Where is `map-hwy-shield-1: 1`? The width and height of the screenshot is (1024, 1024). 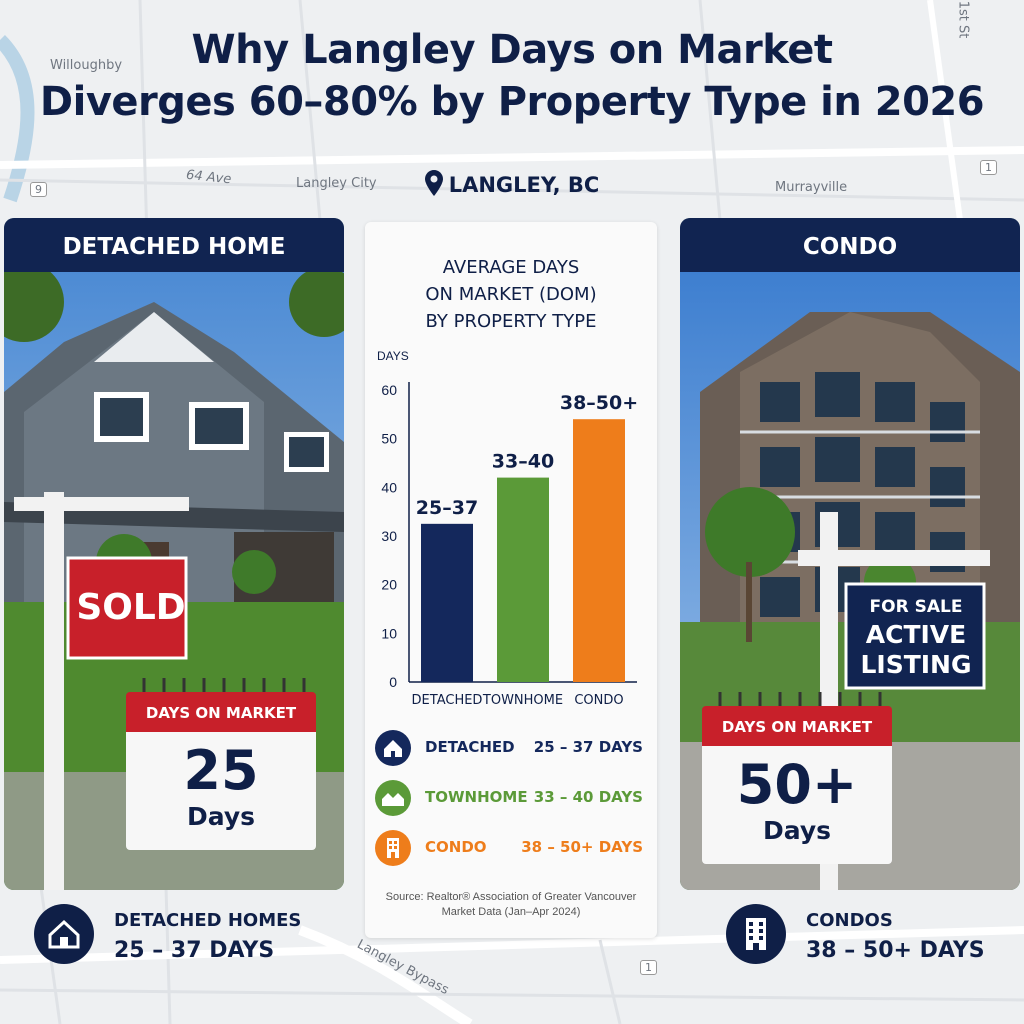
map-hwy-shield-1: 1 is located at coordinates (988, 167).